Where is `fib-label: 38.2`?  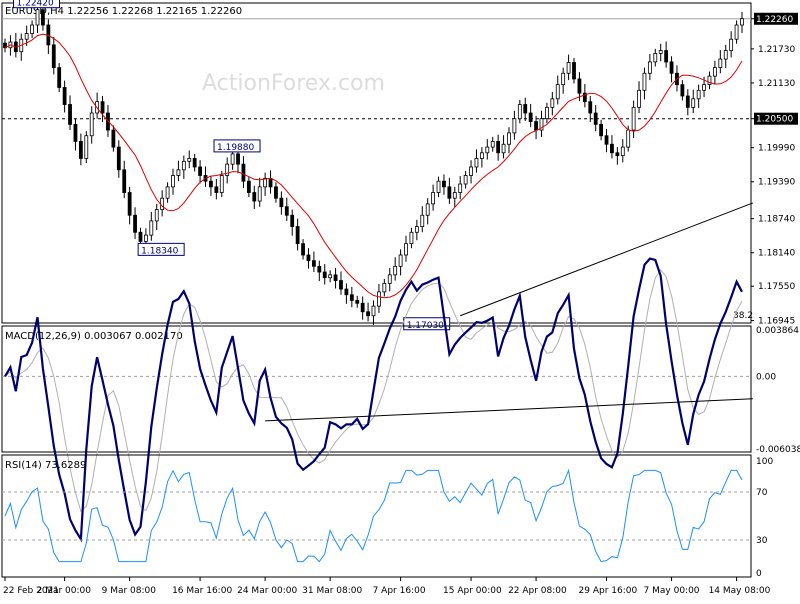 fib-label: 38.2 is located at coordinates (743, 316).